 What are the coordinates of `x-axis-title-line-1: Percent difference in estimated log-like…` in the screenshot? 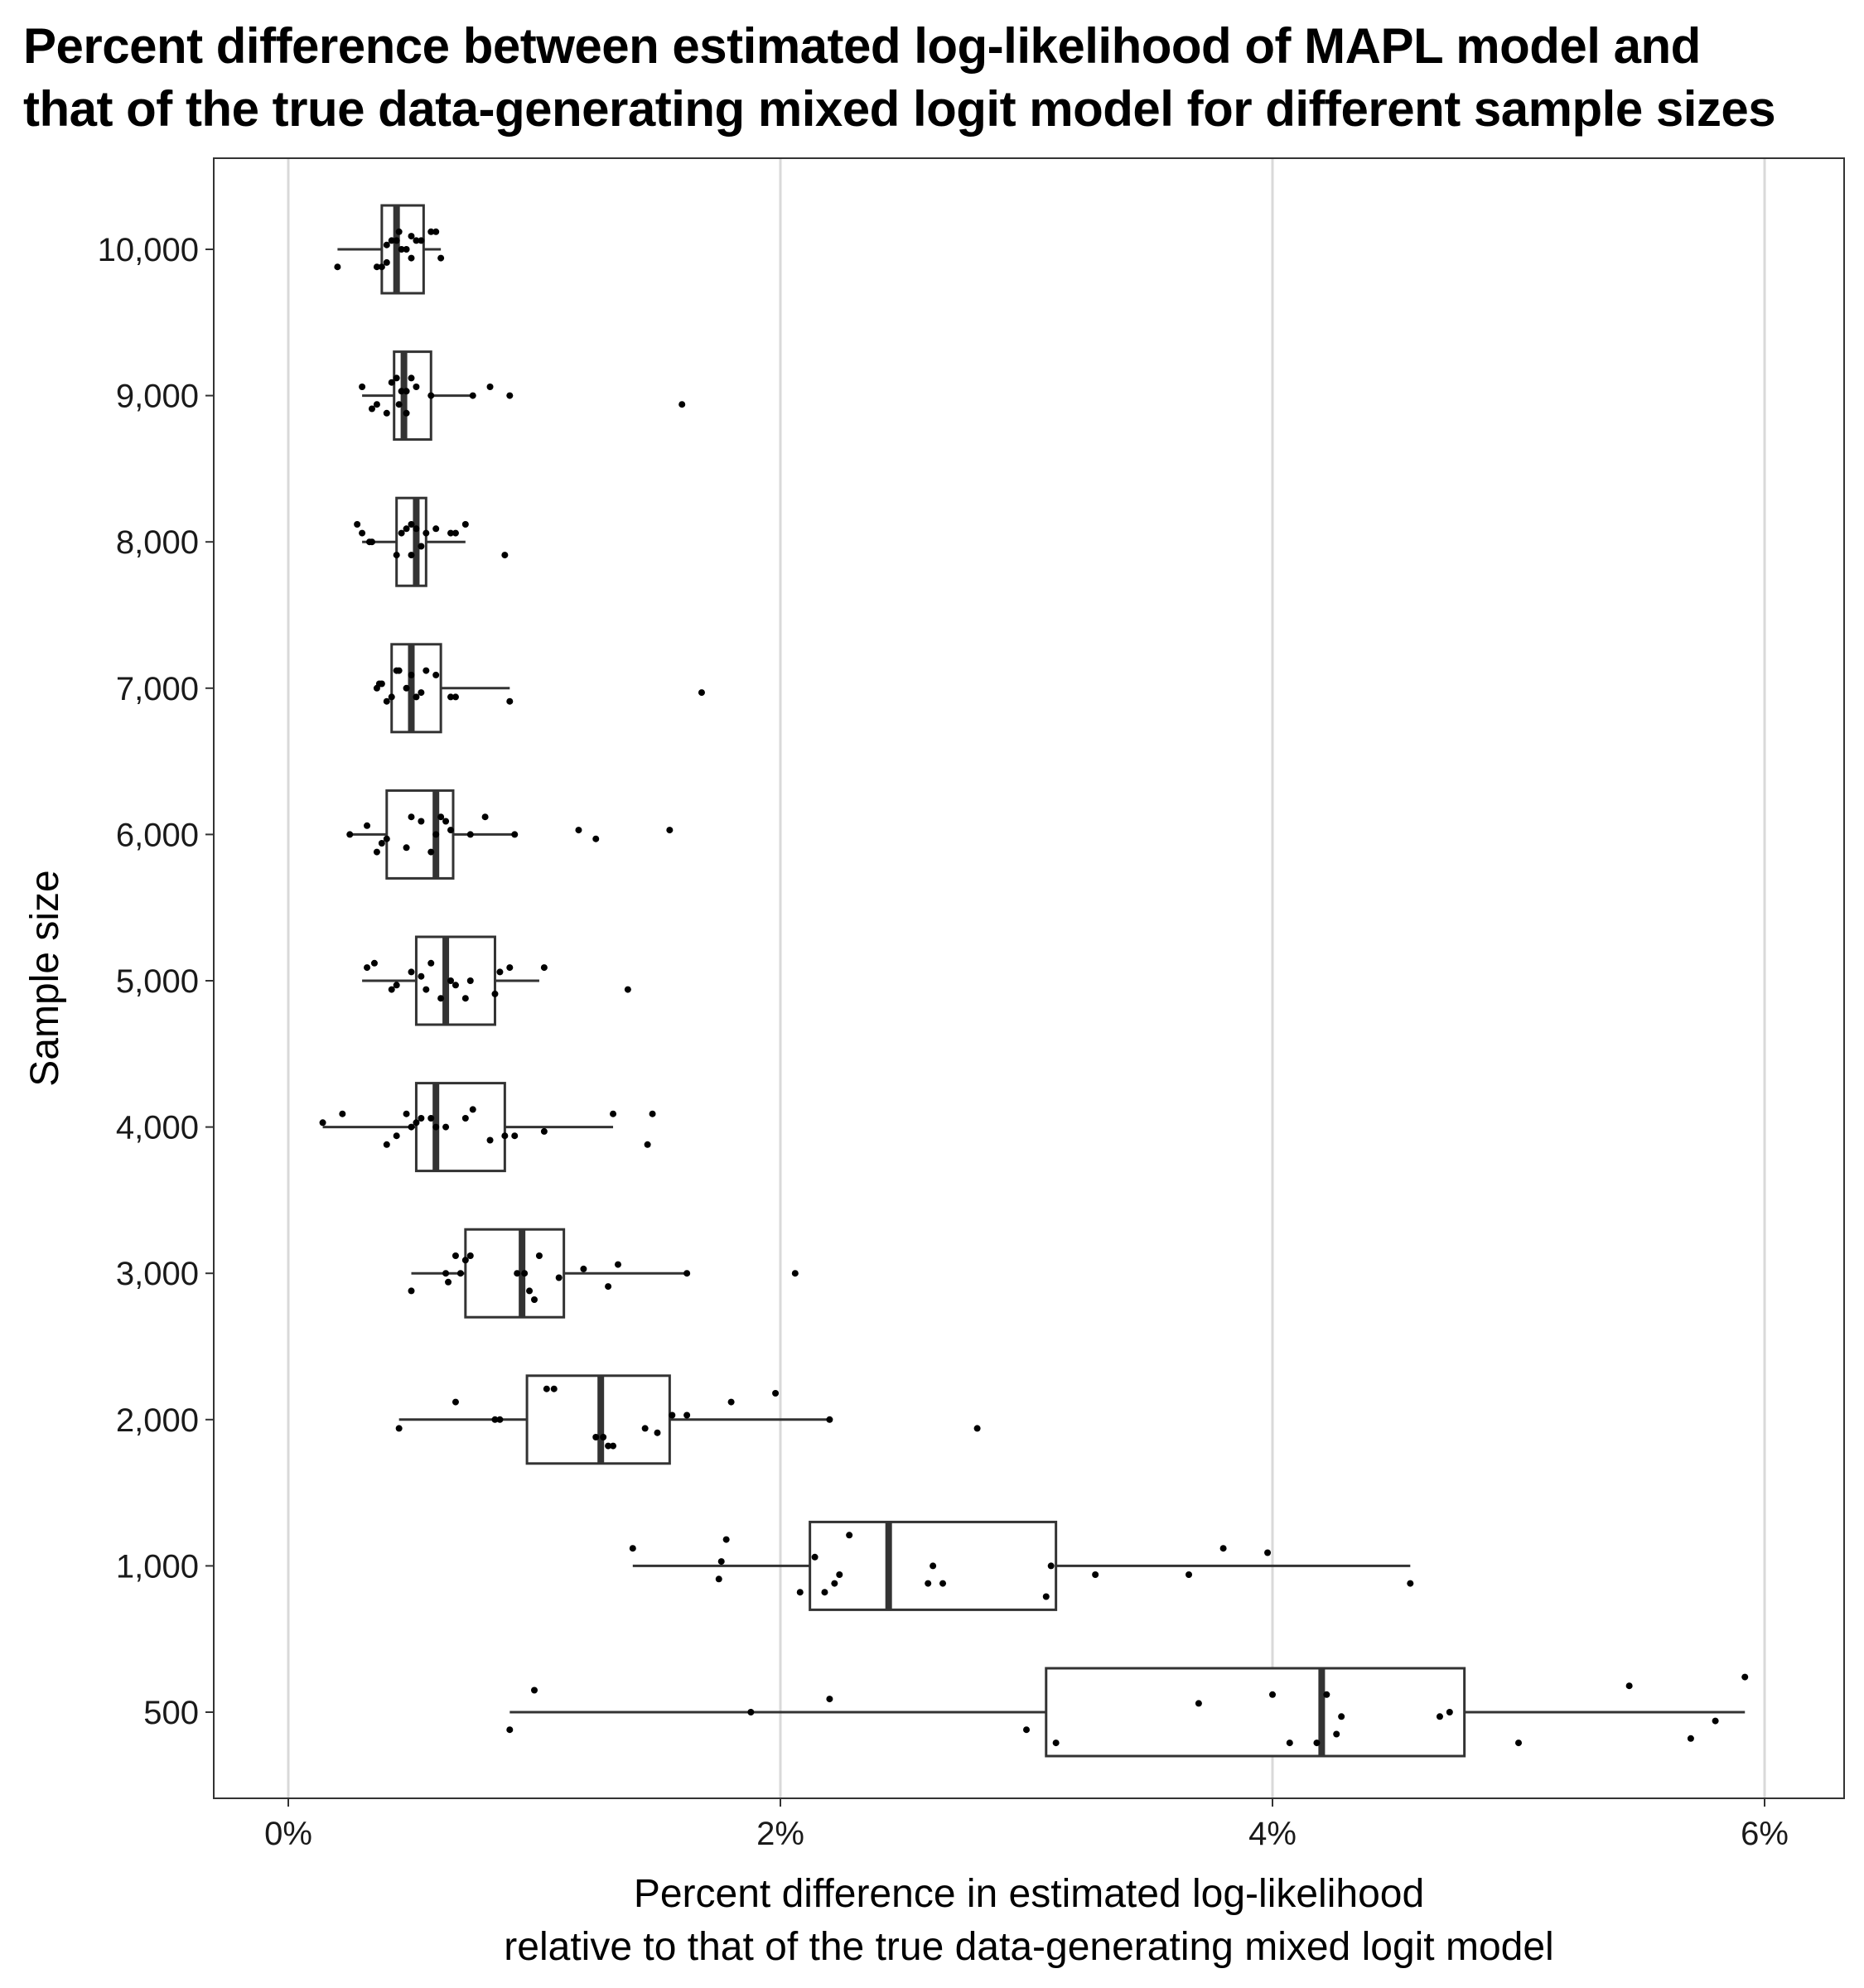 It's located at (1029, 1894).